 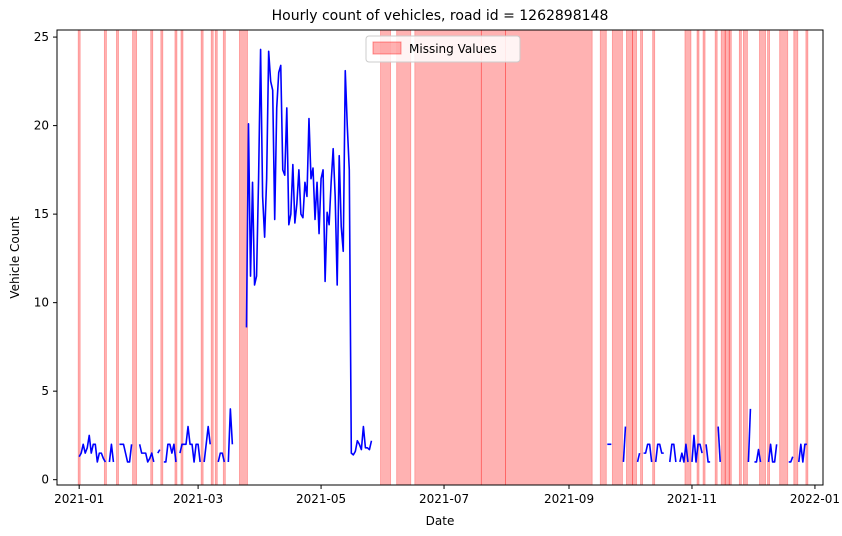 I want to click on x-tick-label: 2021-03, so click(x=198, y=499).